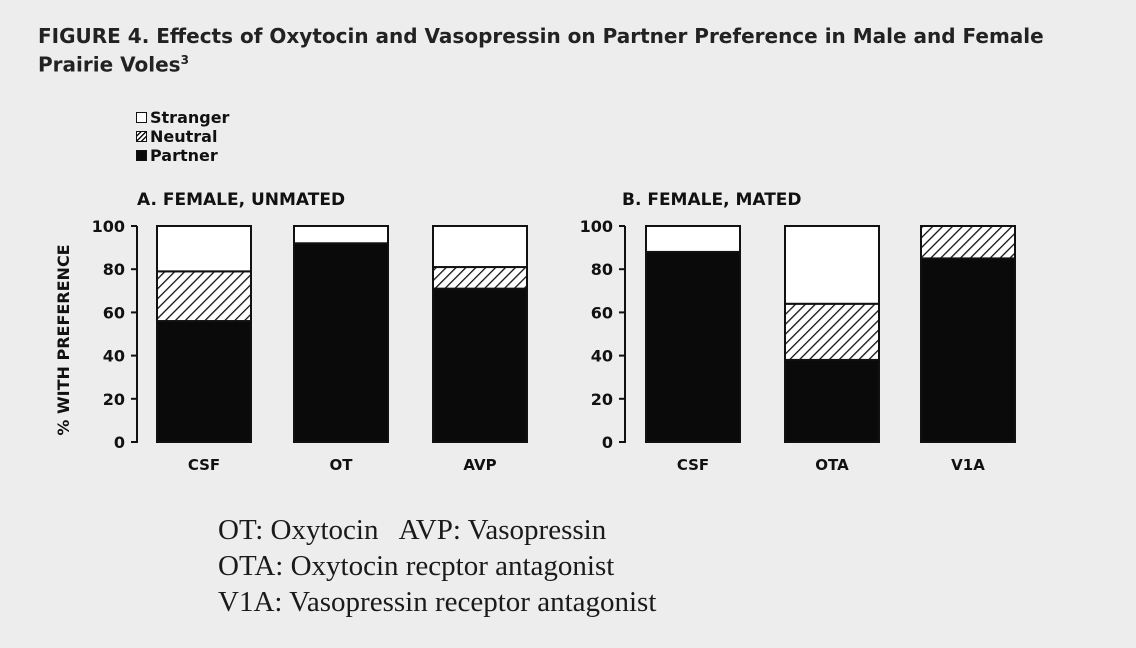  Describe the element at coordinates (968, 350) in the screenshot. I see `bar-segment-partner-v1a` at that location.